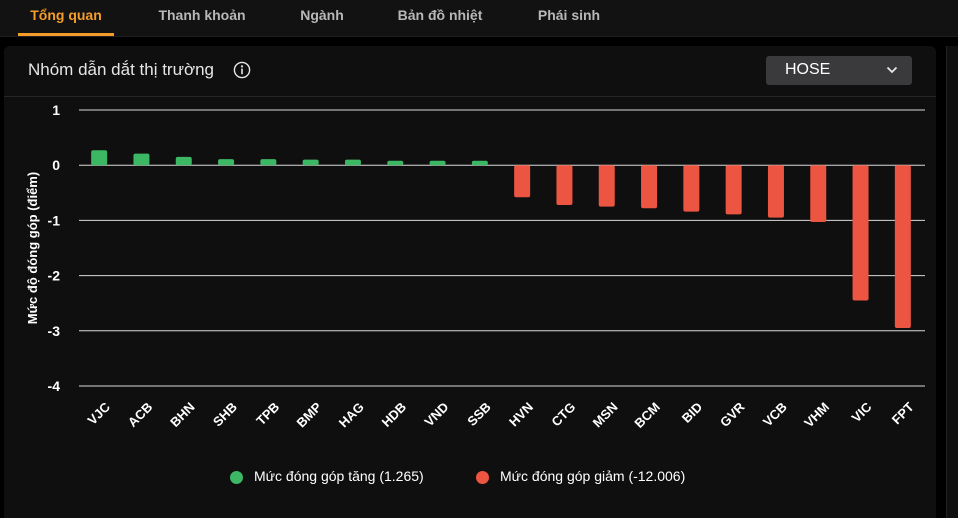 The width and height of the screenshot is (958, 518). What do you see at coordinates (99, 413) in the screenshot?
I see `x-tick-label: VJC` at bounding box center [99, 413].